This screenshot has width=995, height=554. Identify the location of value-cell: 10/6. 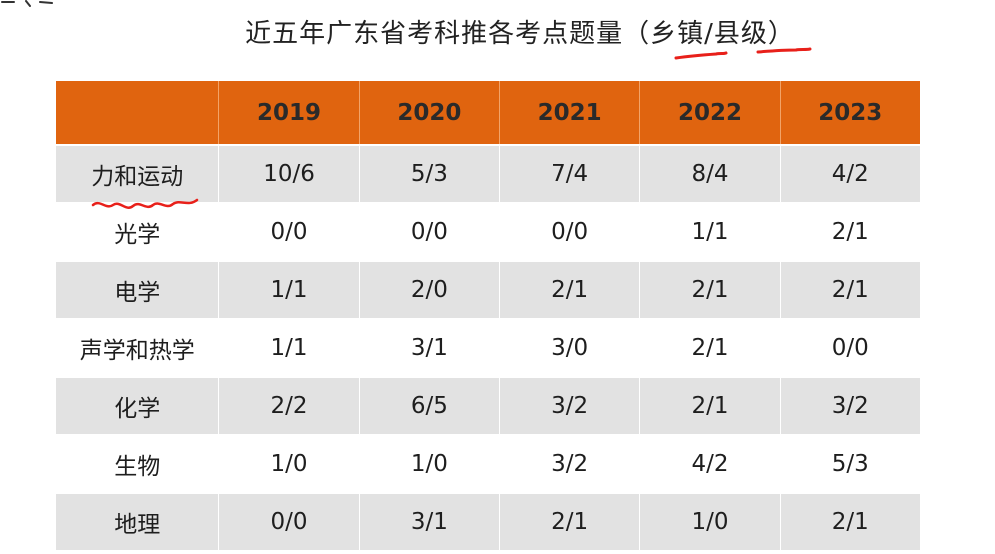
(288, 173).